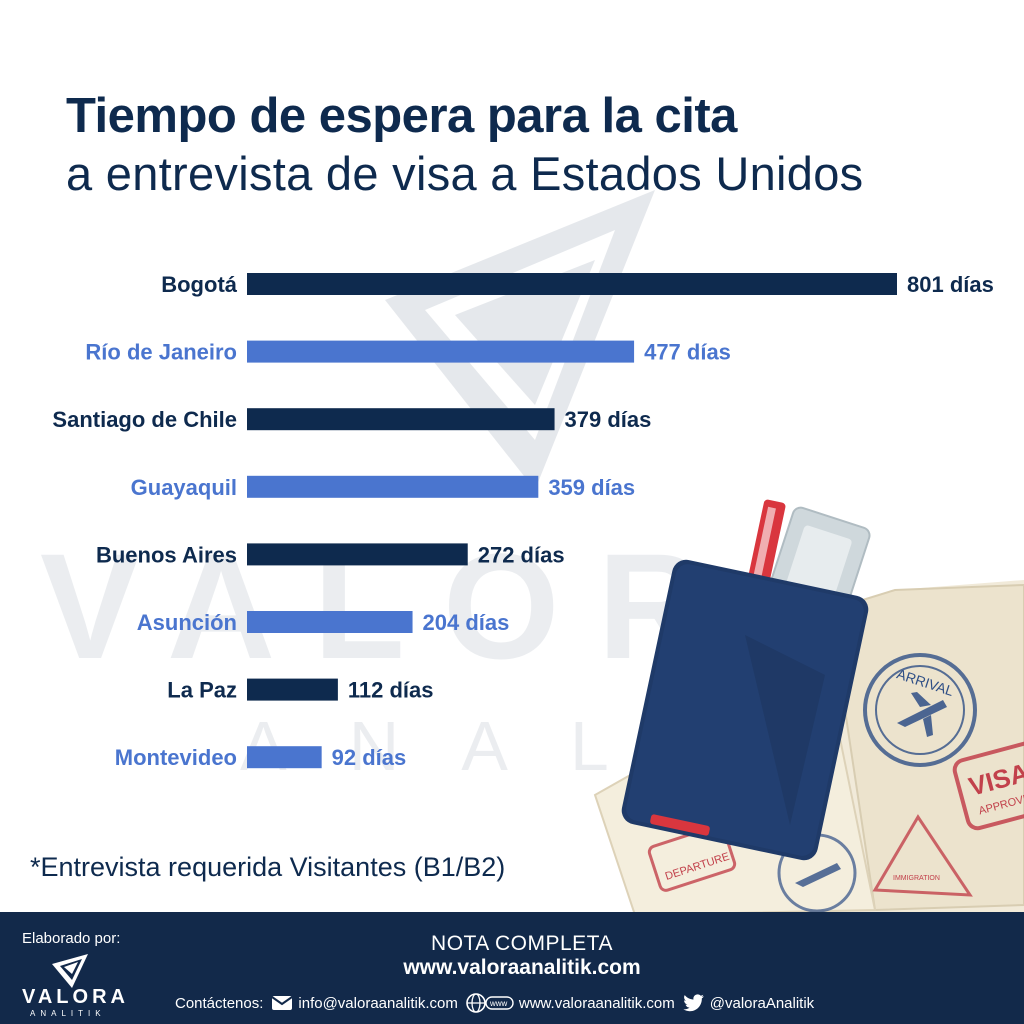 The image size is (1024, 1024). I want to click on value-label: 204 días, so click(466, 622).